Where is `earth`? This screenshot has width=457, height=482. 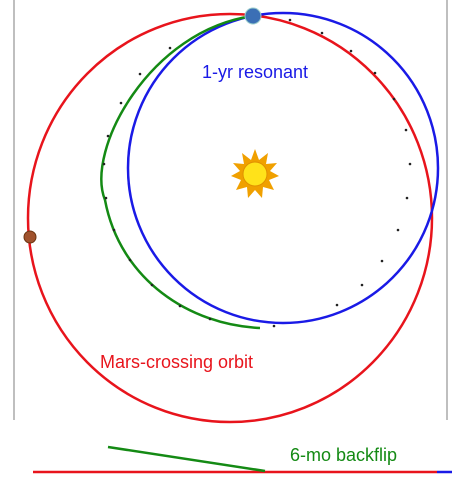 earth is located at coordinates (253, 16).